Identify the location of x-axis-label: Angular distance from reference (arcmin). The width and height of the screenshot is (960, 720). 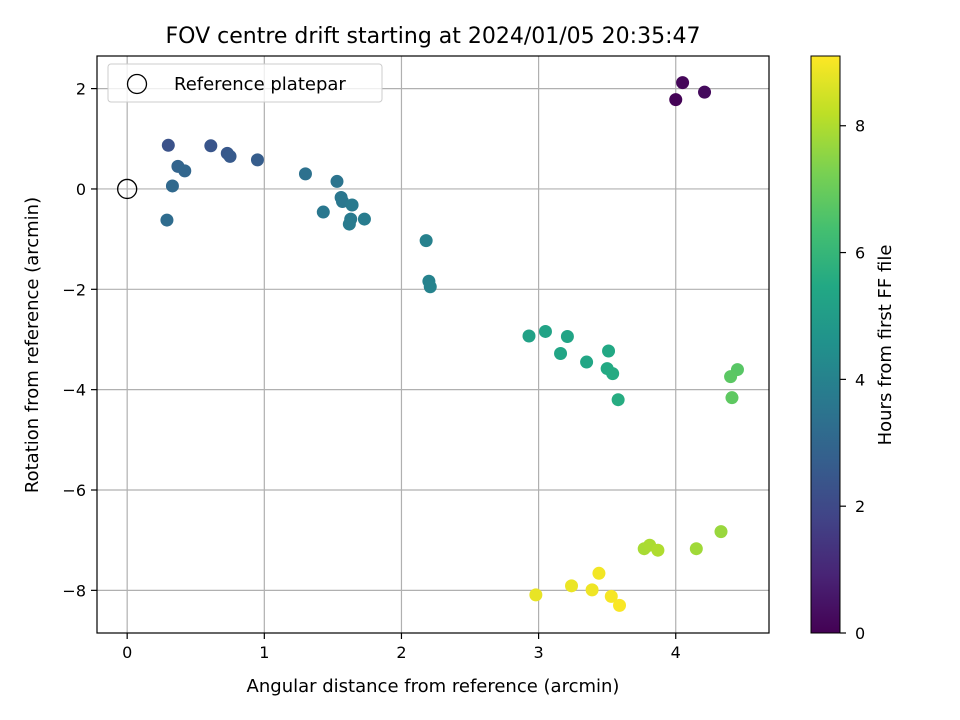
(433, 686).